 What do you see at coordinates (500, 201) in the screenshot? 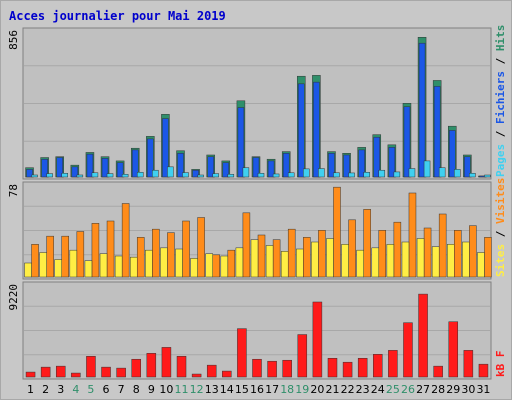
I see `legend-entry: Visites` at bounding box center [500, 201].